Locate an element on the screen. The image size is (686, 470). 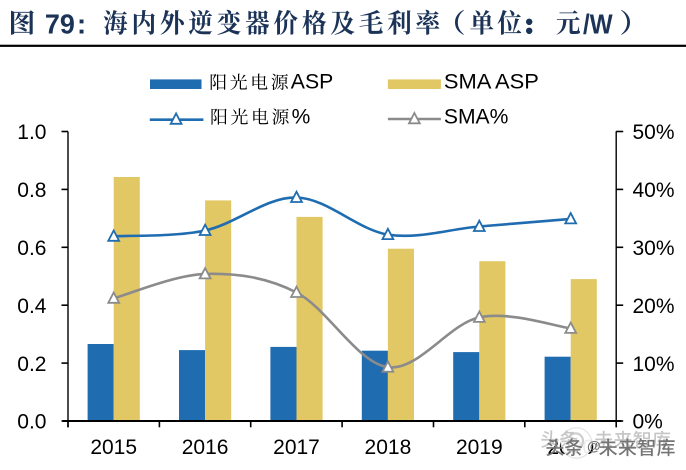
svg-text: 50% is located at coordinates (654, 132).